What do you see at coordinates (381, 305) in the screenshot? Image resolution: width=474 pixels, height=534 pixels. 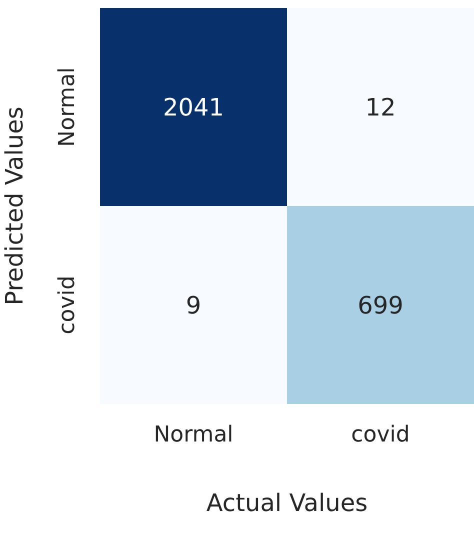 I see `data-label: 699` at bounding box center [381, 305].